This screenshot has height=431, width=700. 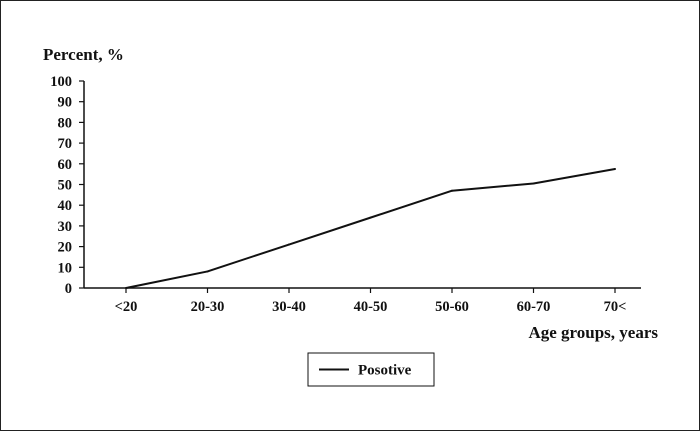 What do you see at coordinates (371, 307) in the screenshot?
I see `x-tick-label: 40-50` at bounding box center [371, 307].